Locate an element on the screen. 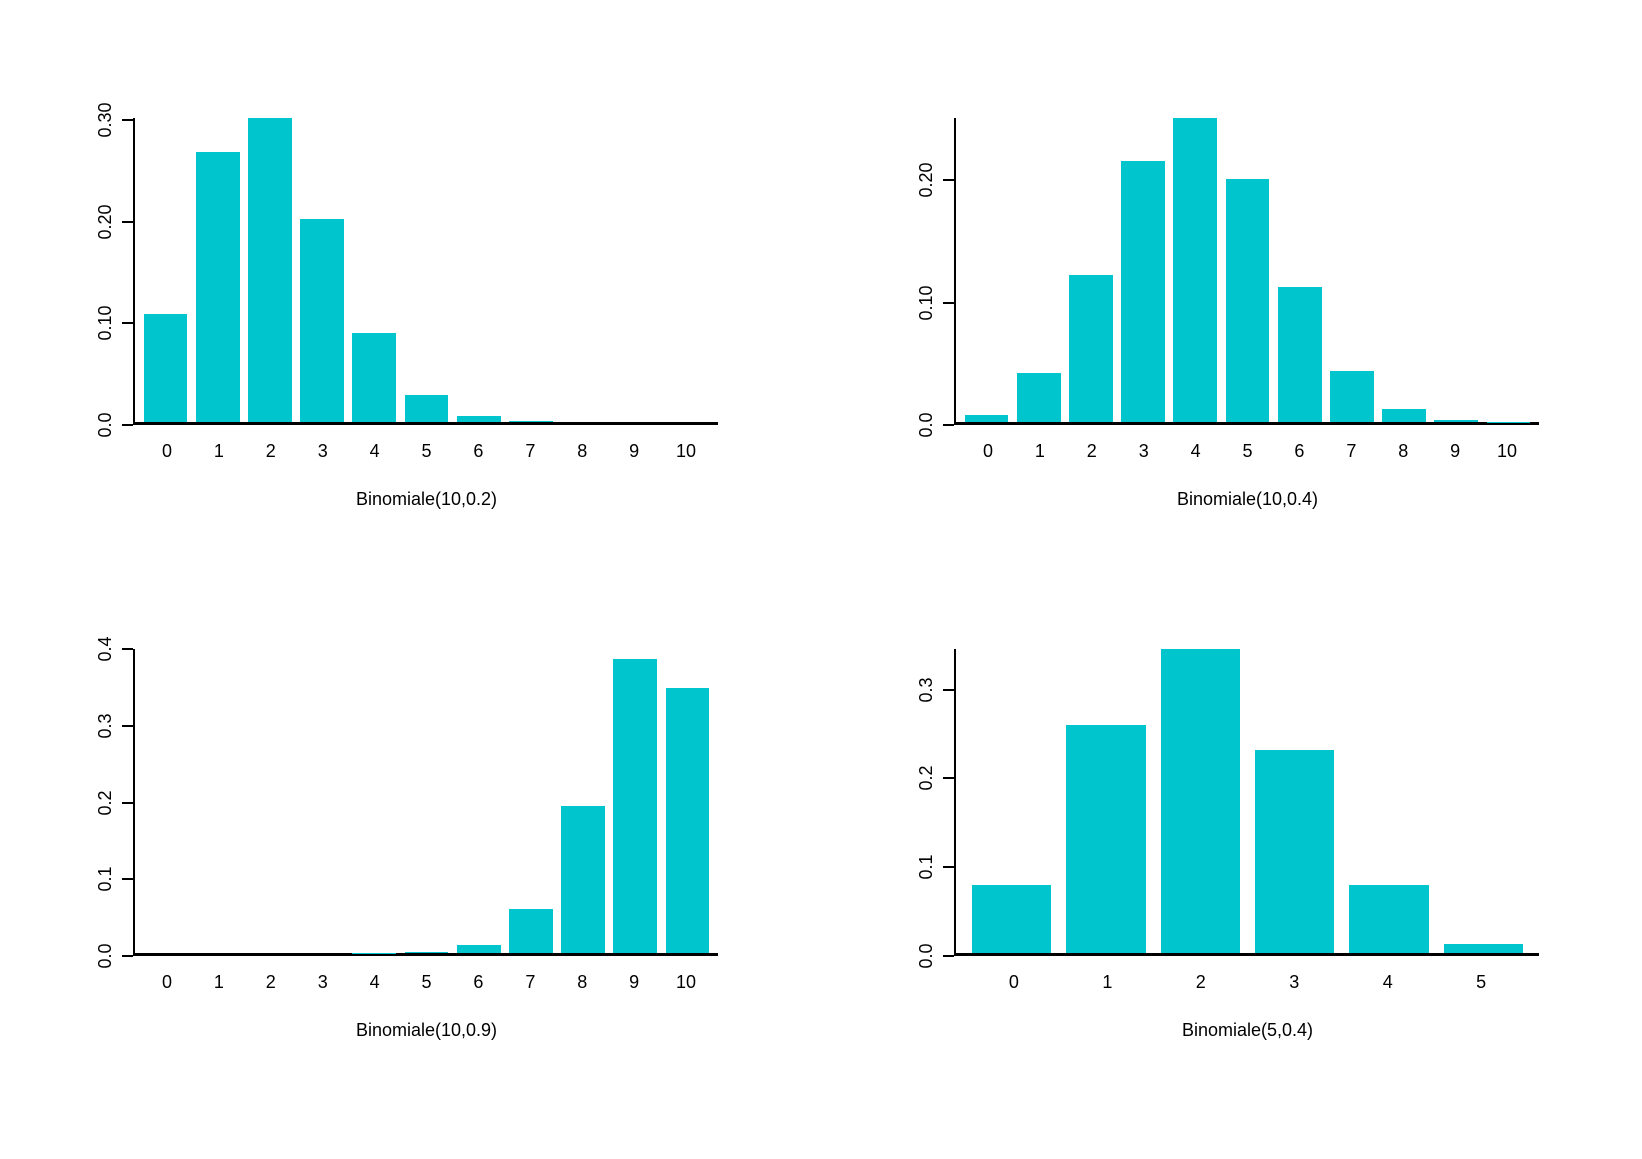  x-axis-label: Binomiale(10,0.9) is located at coordinates (426, 1030).